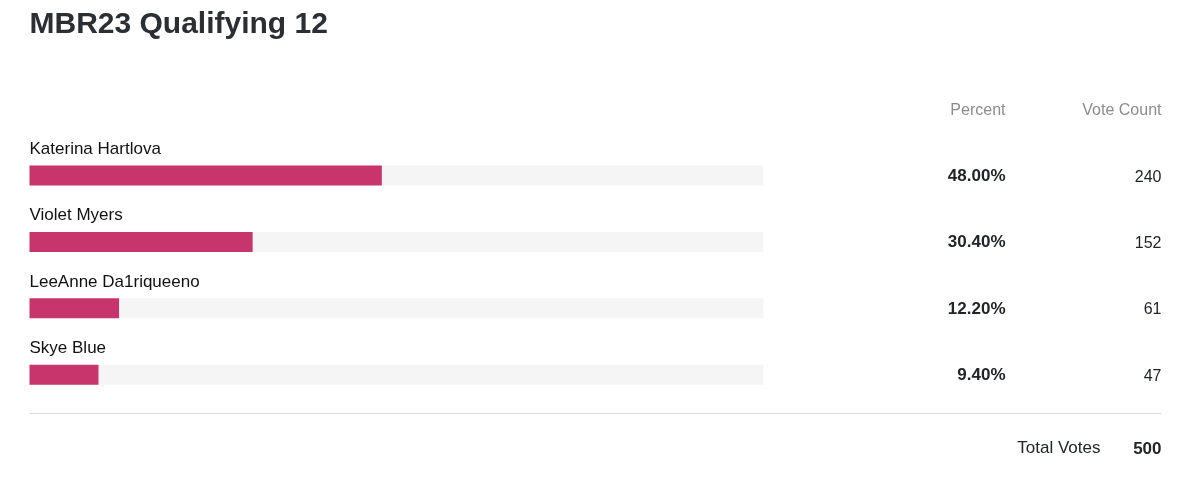 Image resolution: width=1200 pixels, height=492 pixels. Describe the element at coordinates (1059, 447) in the screenshot. I see `text: Total Votes` at that location.